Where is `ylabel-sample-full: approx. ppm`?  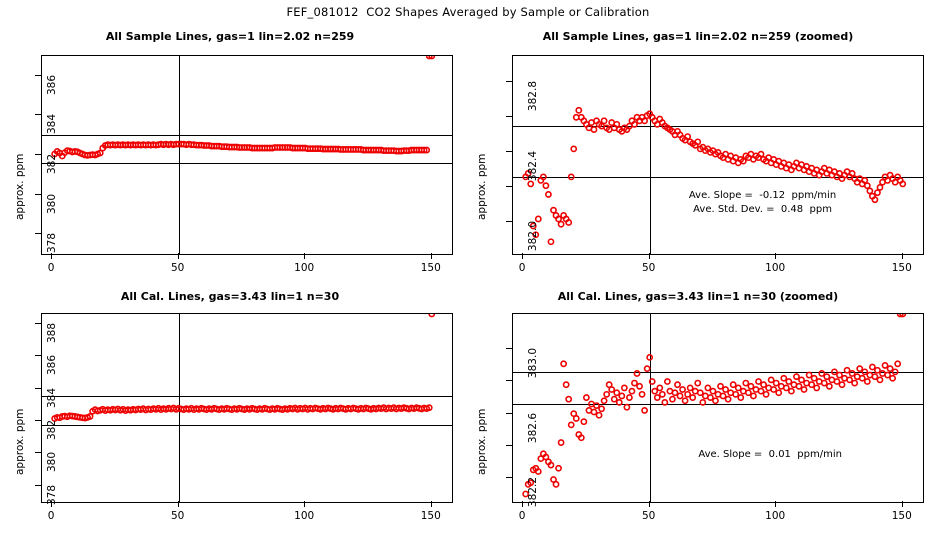
ylabel-sample-full: approx. ppm is located at coordinates (20, 186).